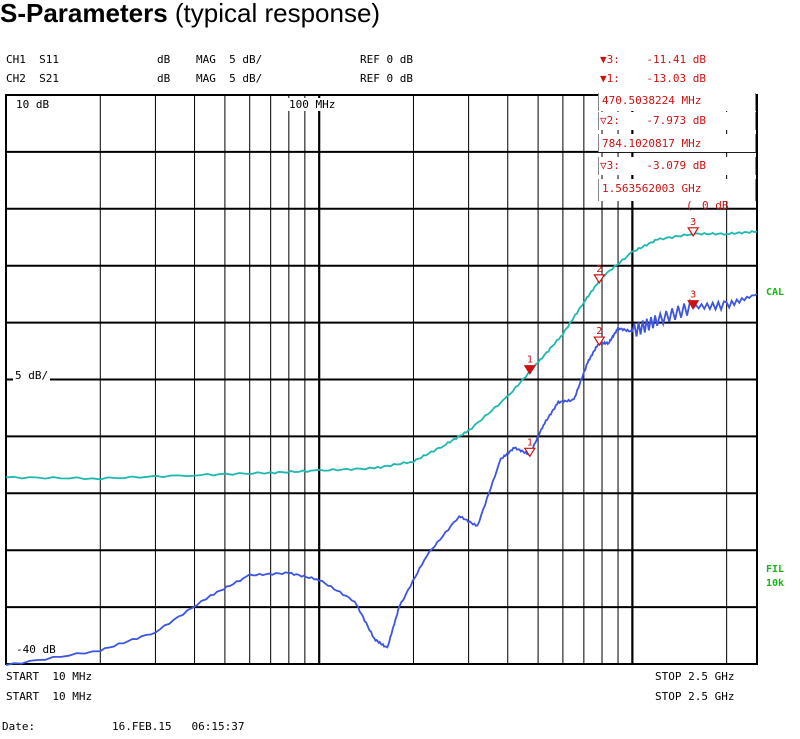  Describe the element at coordinates (775, 583) in the screenshot. I see `fil-10k-label: 10k` at that location.